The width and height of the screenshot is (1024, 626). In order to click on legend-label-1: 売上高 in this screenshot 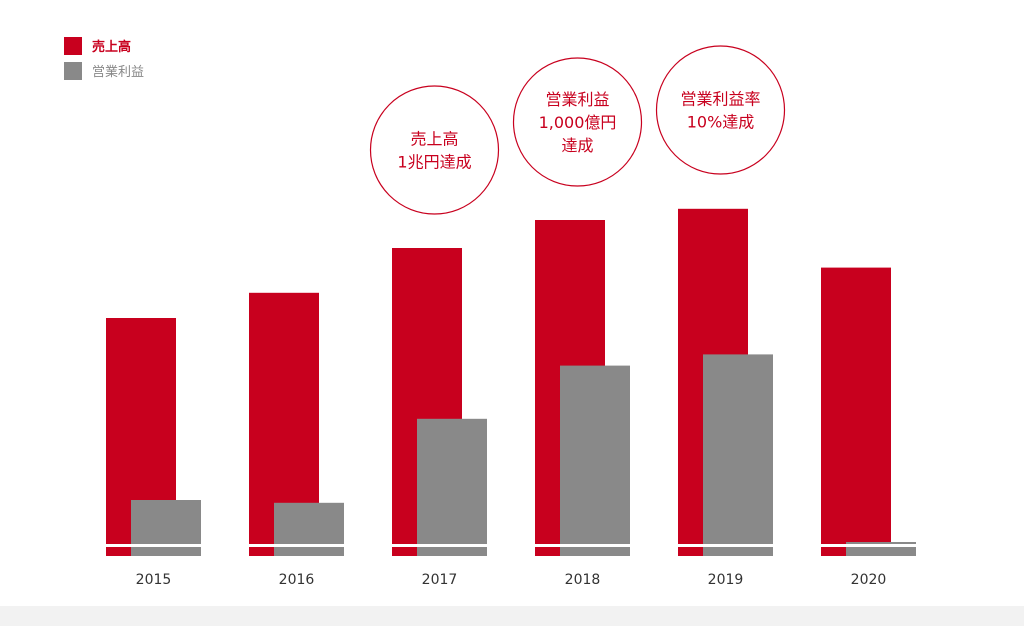, I will do `click(111, 47)`.